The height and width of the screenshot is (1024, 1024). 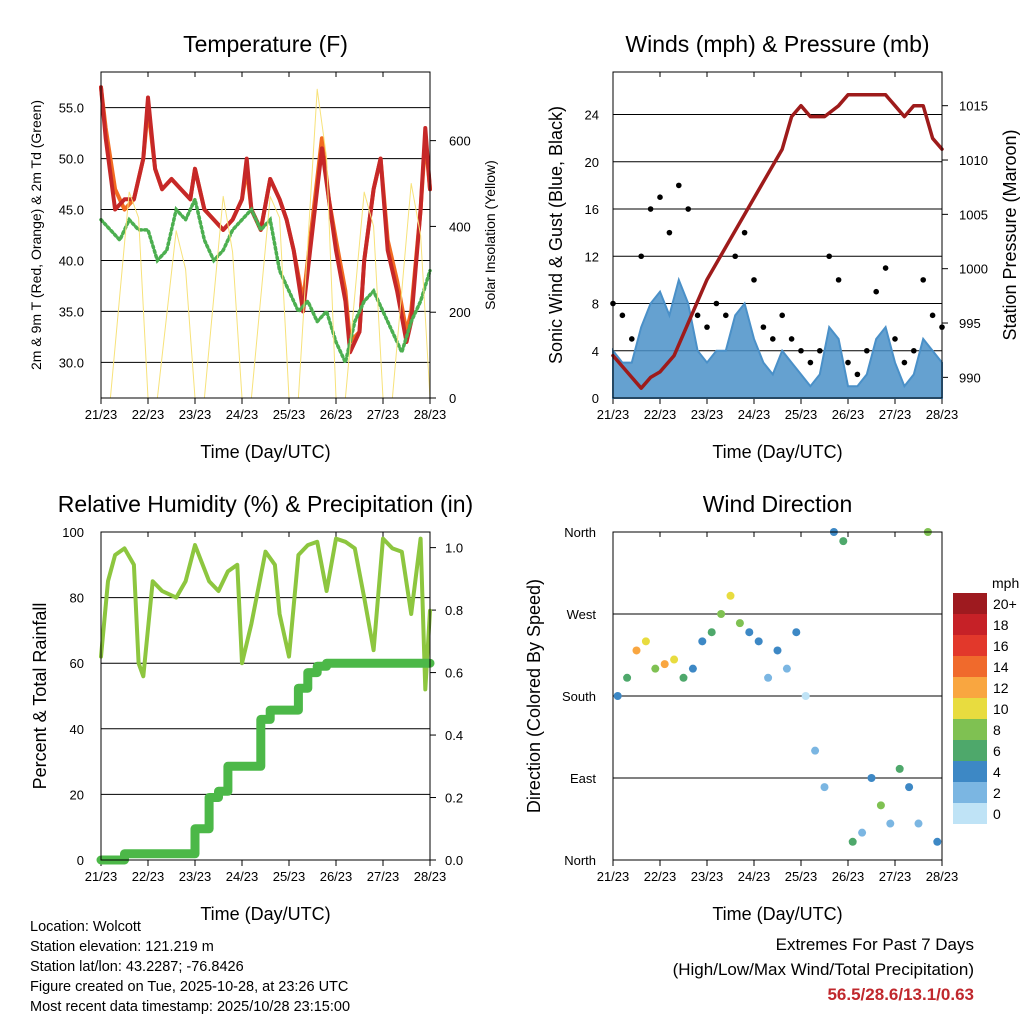 What do you see at coordinates (973, 160) in the screenshot?
I see `y2-tick-label: 1010` at bounding box center [973, 160].